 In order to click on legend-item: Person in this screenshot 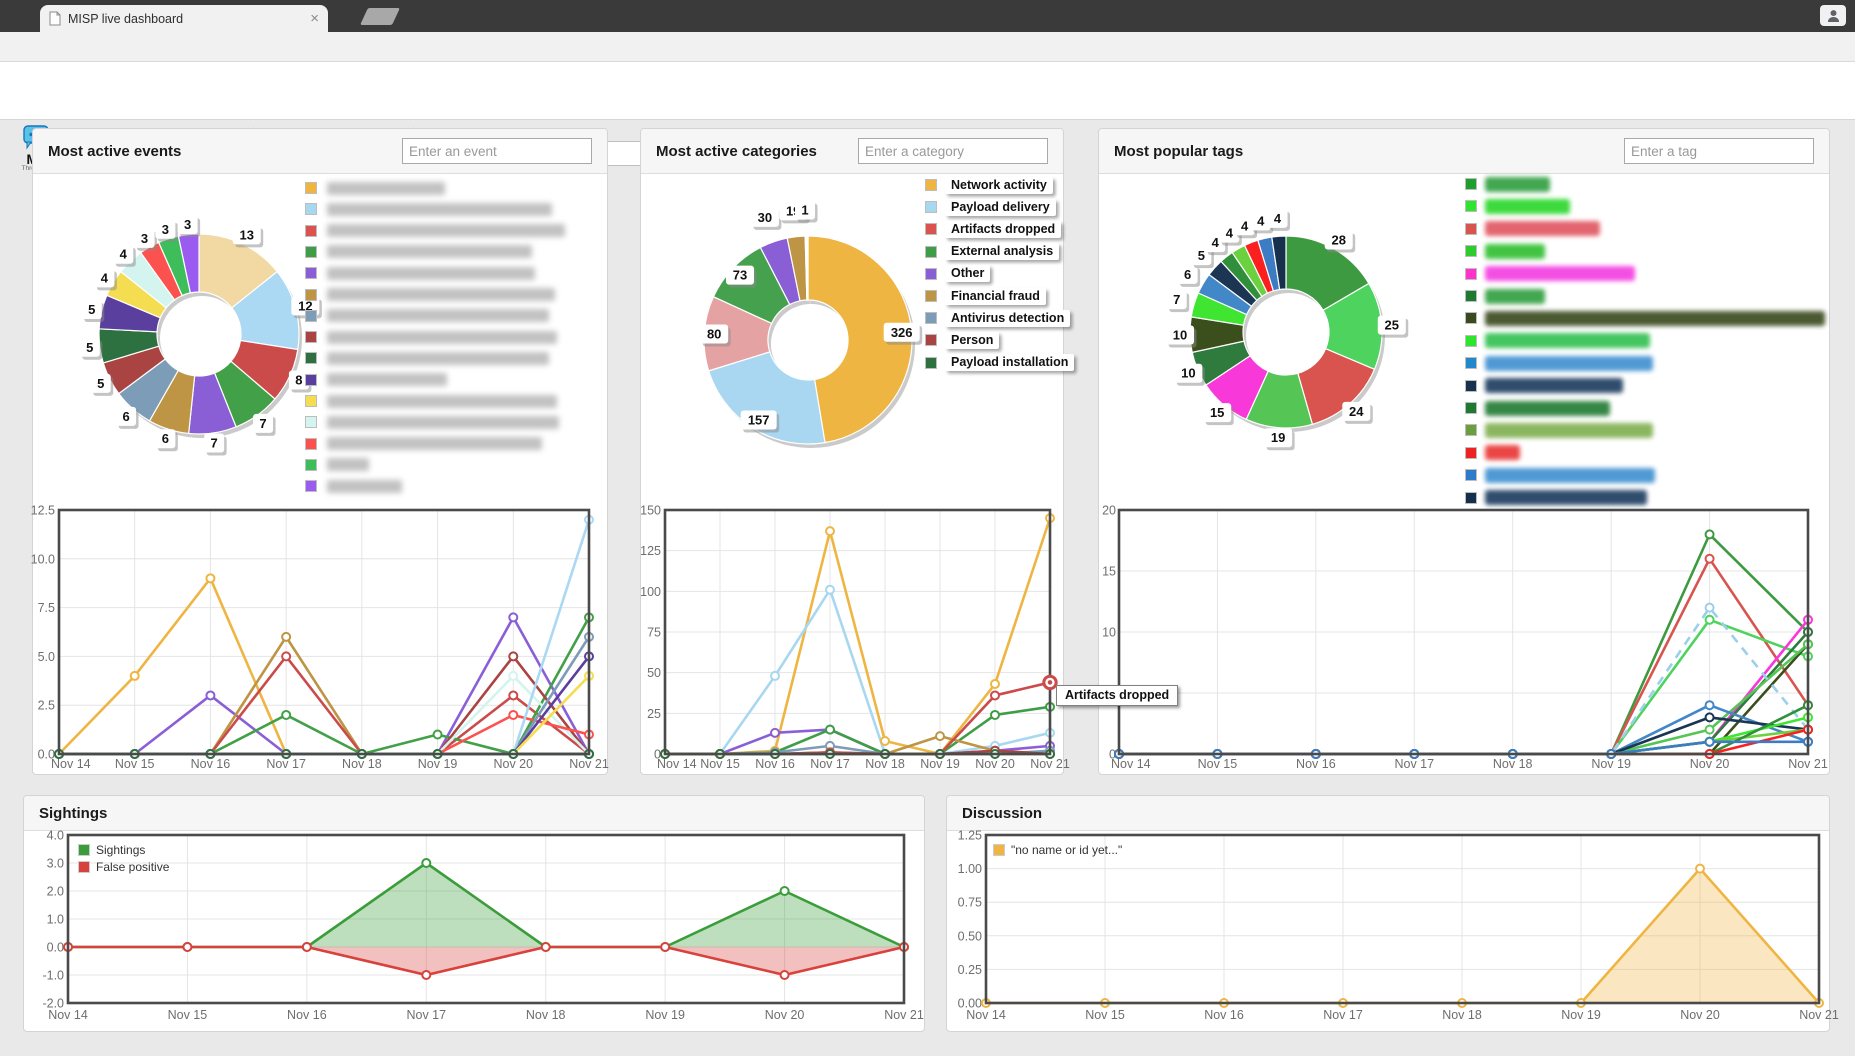, I will do `click(962, 340)`.